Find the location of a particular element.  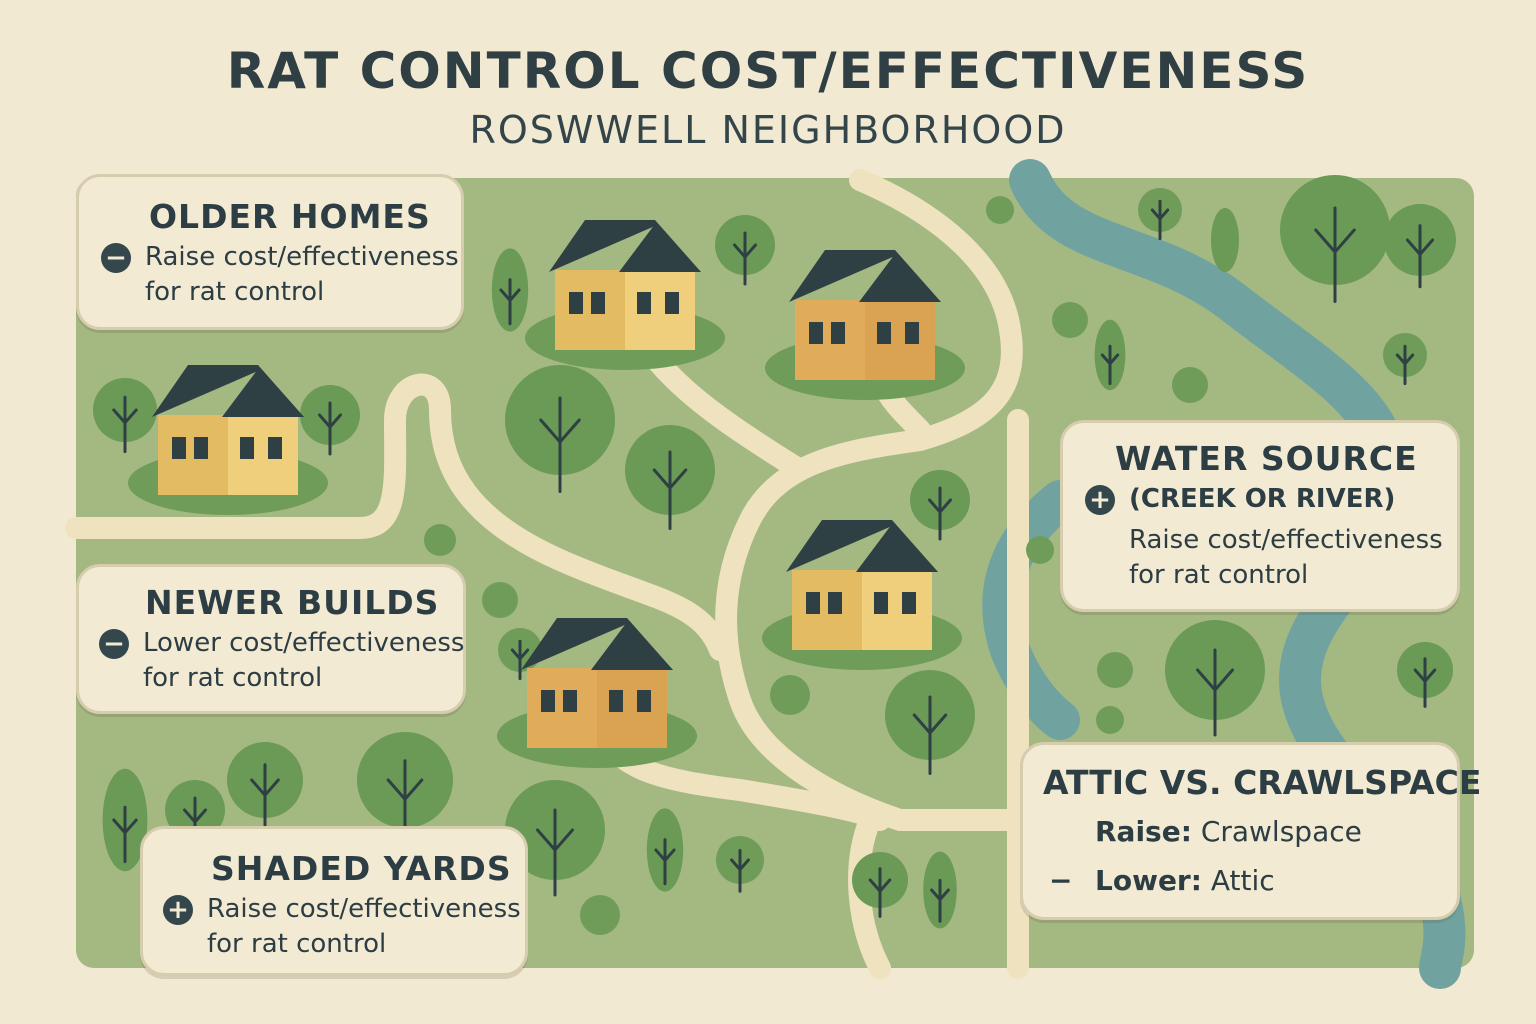

card-heading: WATER SOURCE is located at coordinates (1266, 458).